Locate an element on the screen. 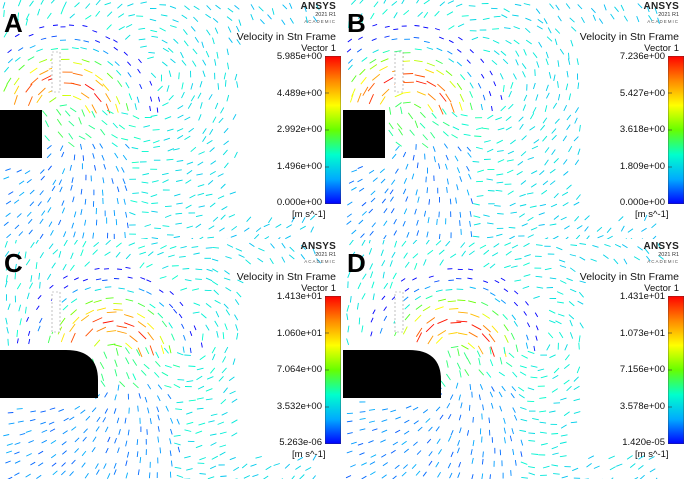  legend-tick-label: 1.809e+00 is located at coordinates (642, 166).